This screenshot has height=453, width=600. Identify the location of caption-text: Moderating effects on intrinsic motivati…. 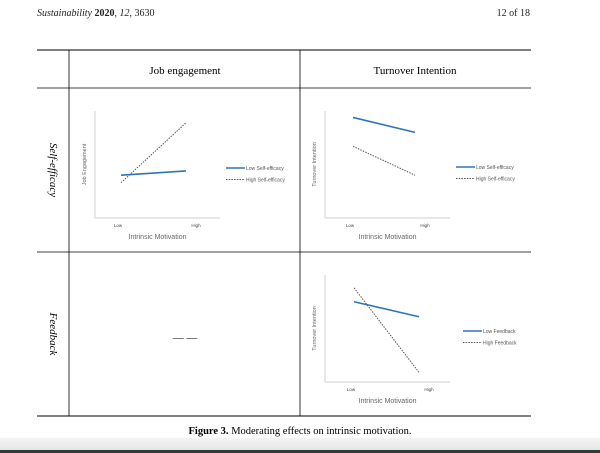
(321, 431).